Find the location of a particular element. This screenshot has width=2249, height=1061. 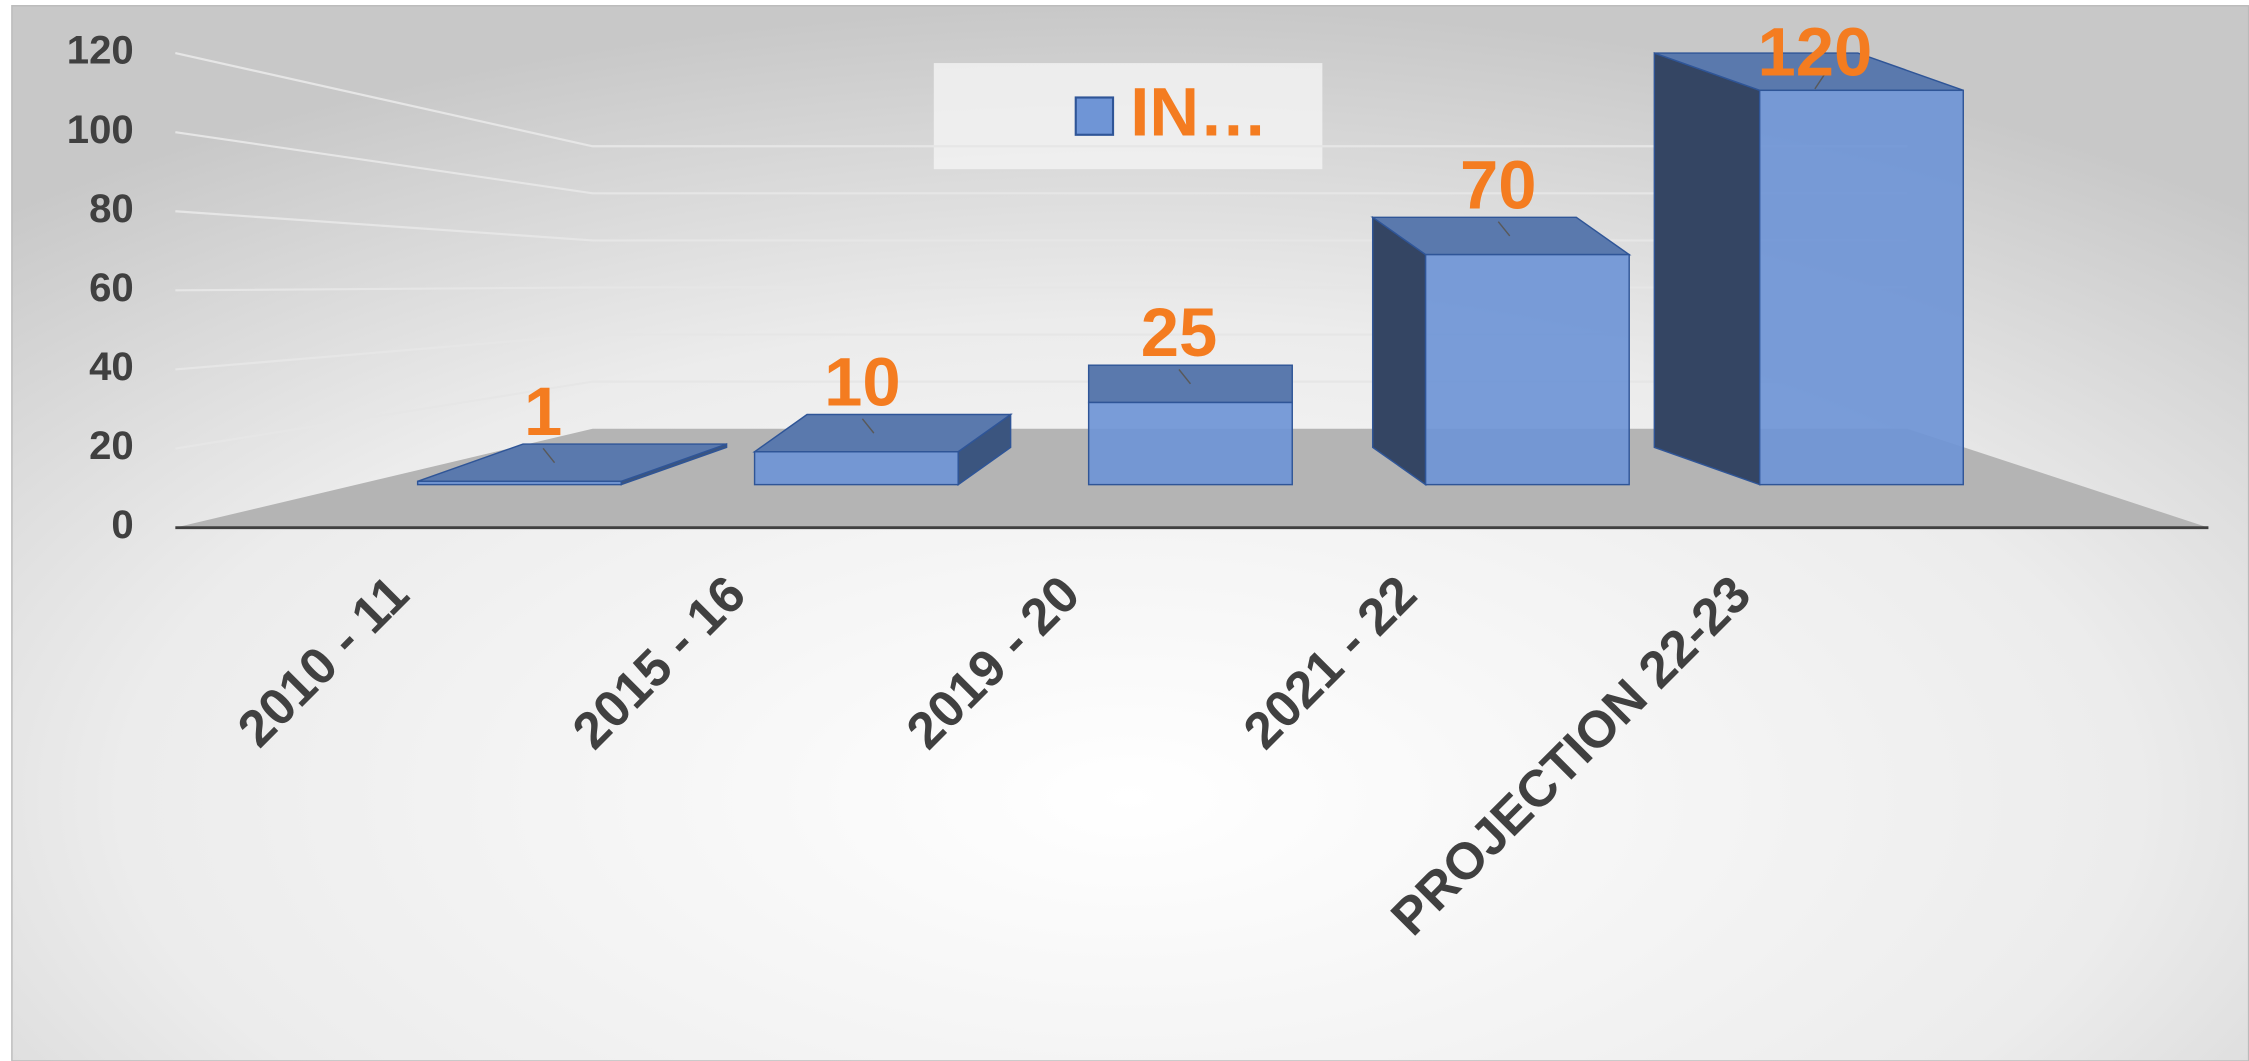

y-tick-label: 100 is located at coordinates (100, 129).